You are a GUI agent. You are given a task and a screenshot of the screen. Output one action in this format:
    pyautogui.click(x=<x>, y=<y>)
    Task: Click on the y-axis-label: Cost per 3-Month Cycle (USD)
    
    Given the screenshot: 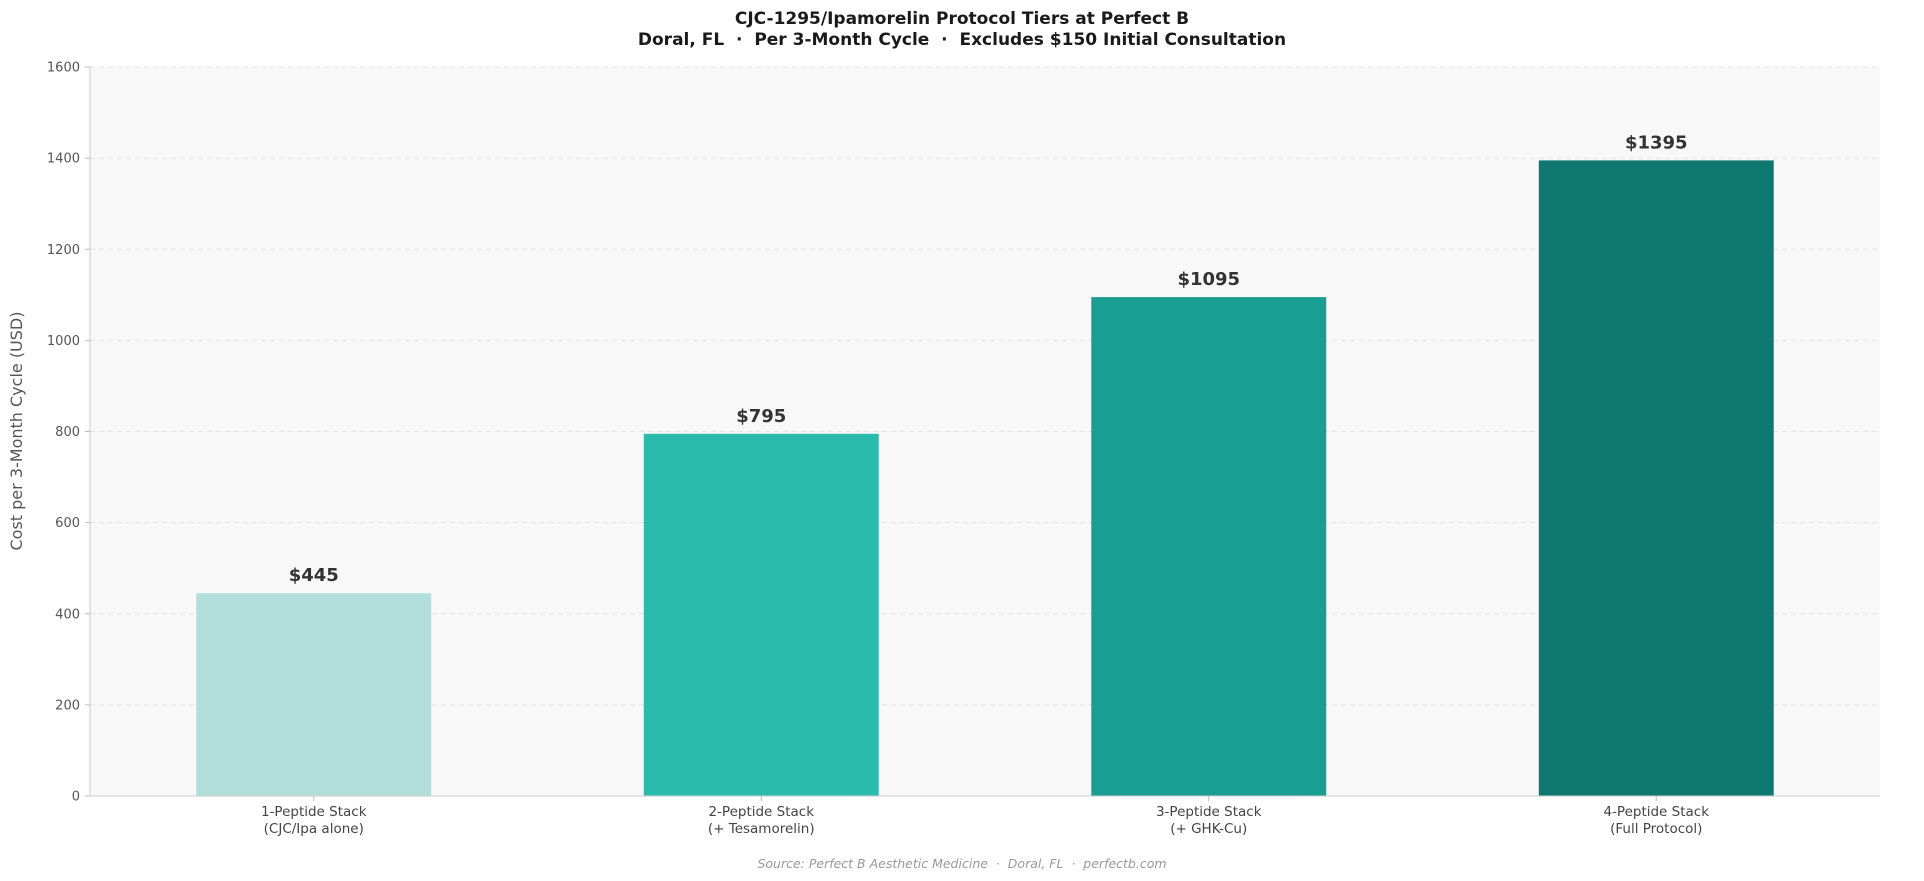 What is the action you would take?
    pyautogui.click(x=16, y=431)
    